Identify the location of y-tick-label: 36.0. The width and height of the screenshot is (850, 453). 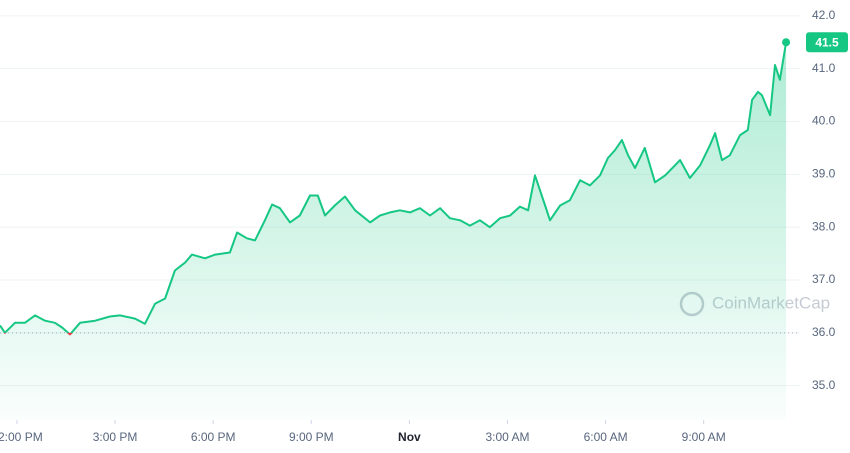
(824, 332).